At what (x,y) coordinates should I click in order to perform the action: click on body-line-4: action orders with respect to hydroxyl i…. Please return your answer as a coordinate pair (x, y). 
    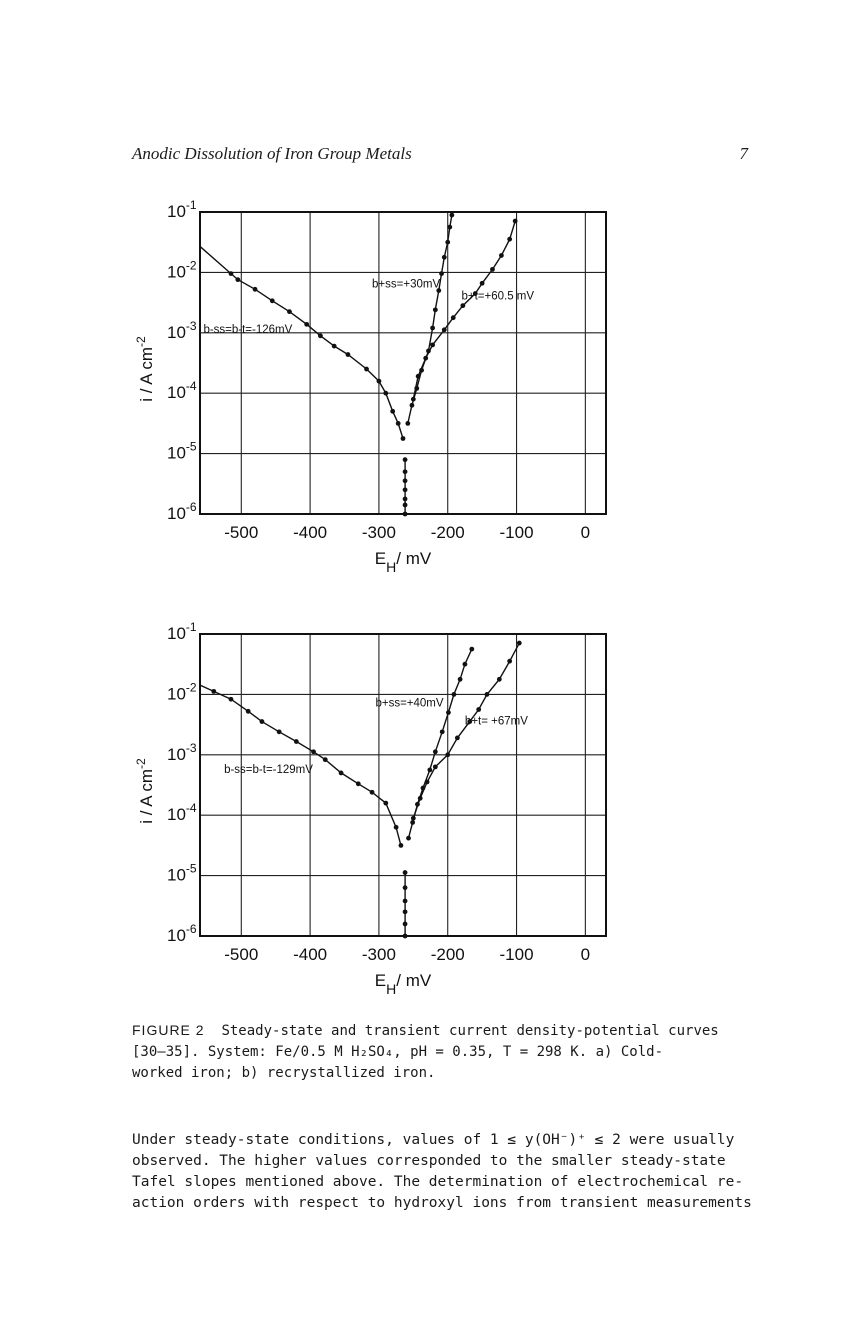
    Looking at the image, I should click on (442, 1203).